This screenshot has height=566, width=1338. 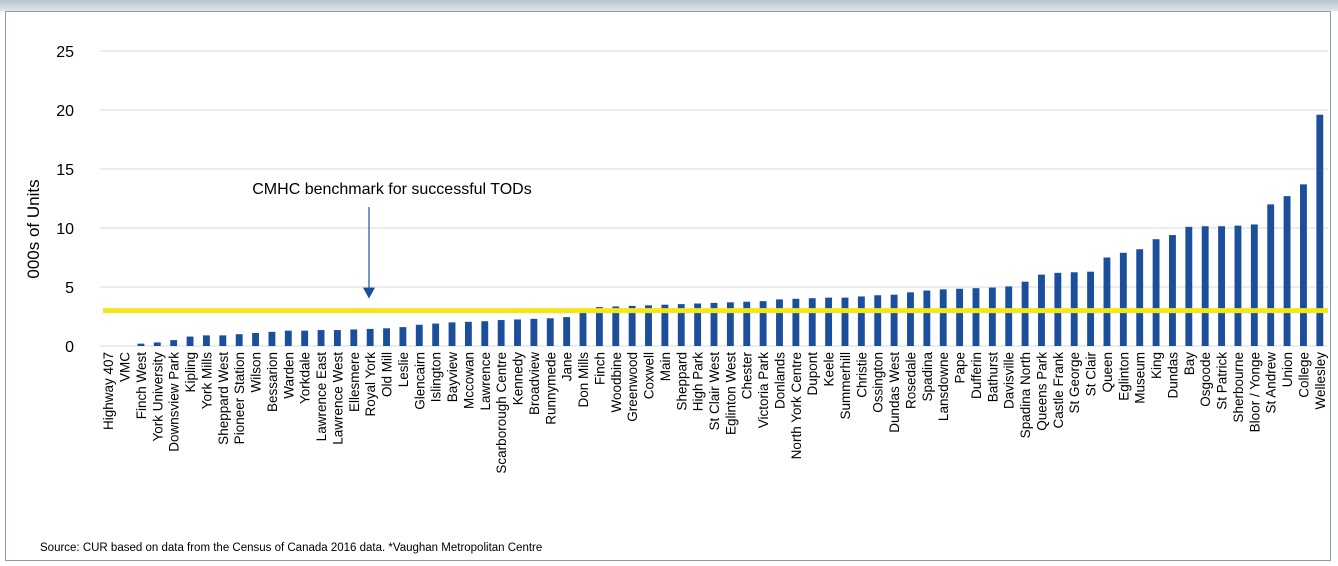 I want to click on x-tick-label: Union, so click(x=1287, y=369).